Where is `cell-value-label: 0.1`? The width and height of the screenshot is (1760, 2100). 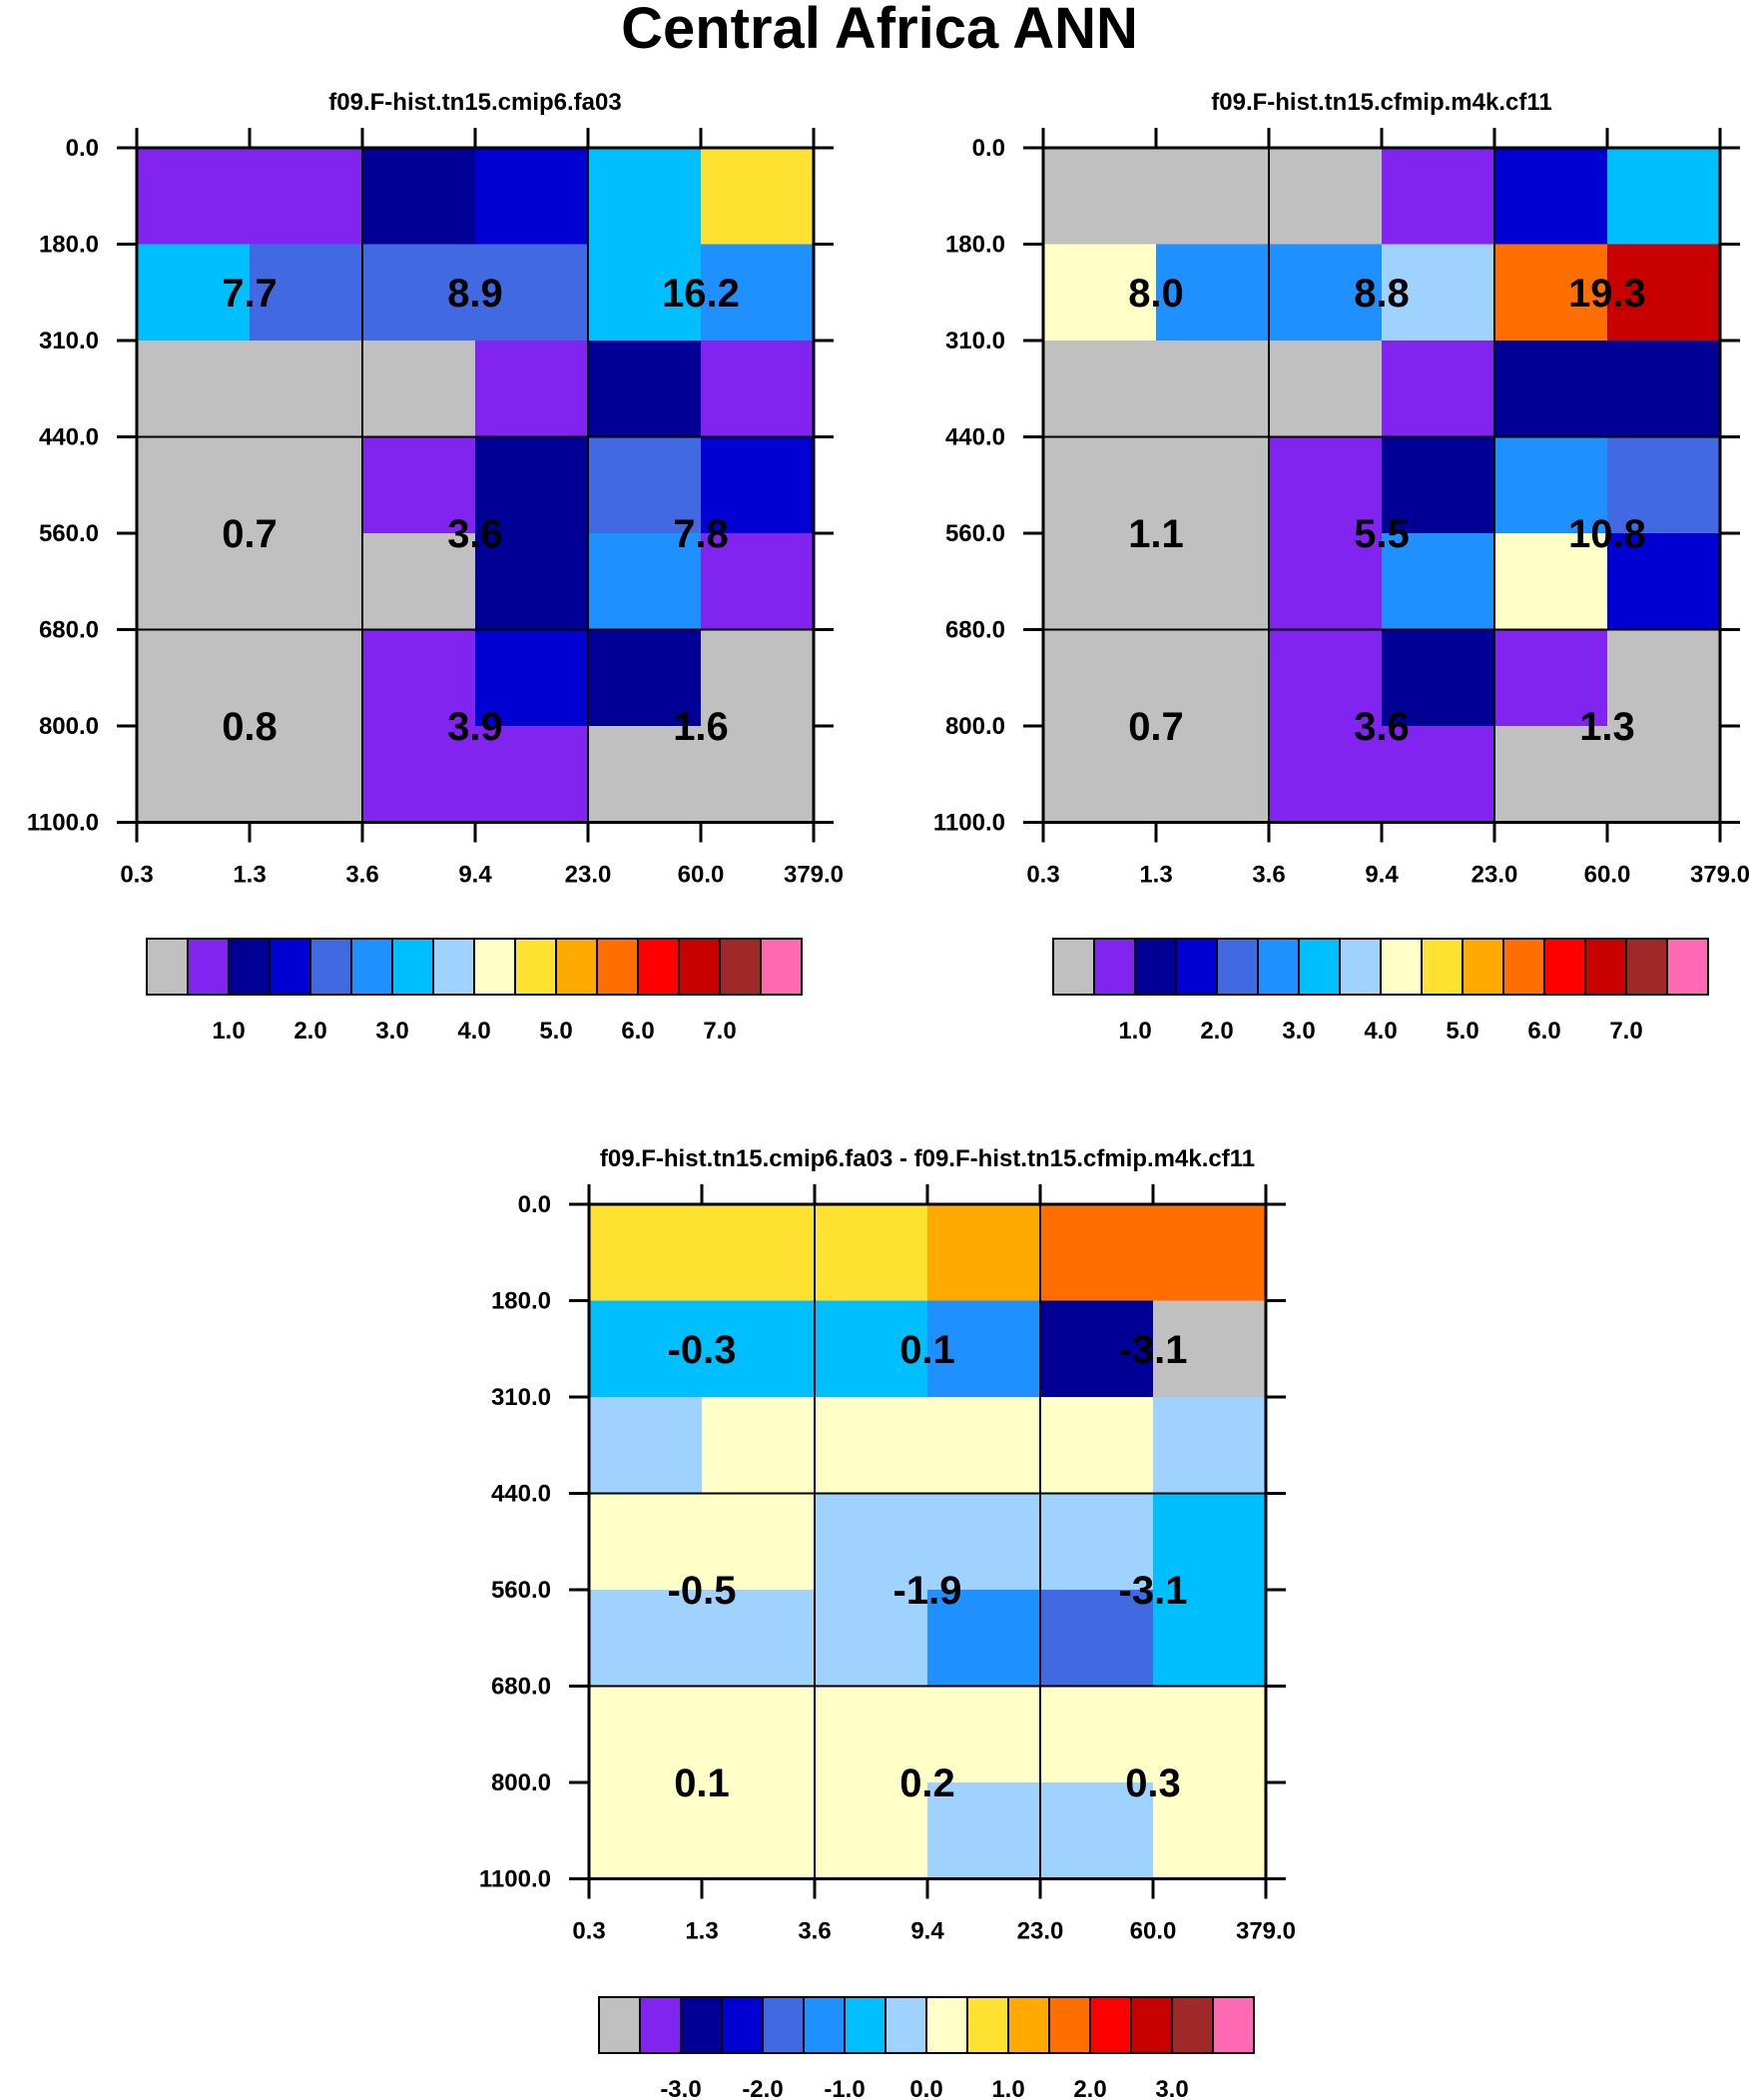 cell-value-label: 0.1 is located at coordinates (927, 1350).